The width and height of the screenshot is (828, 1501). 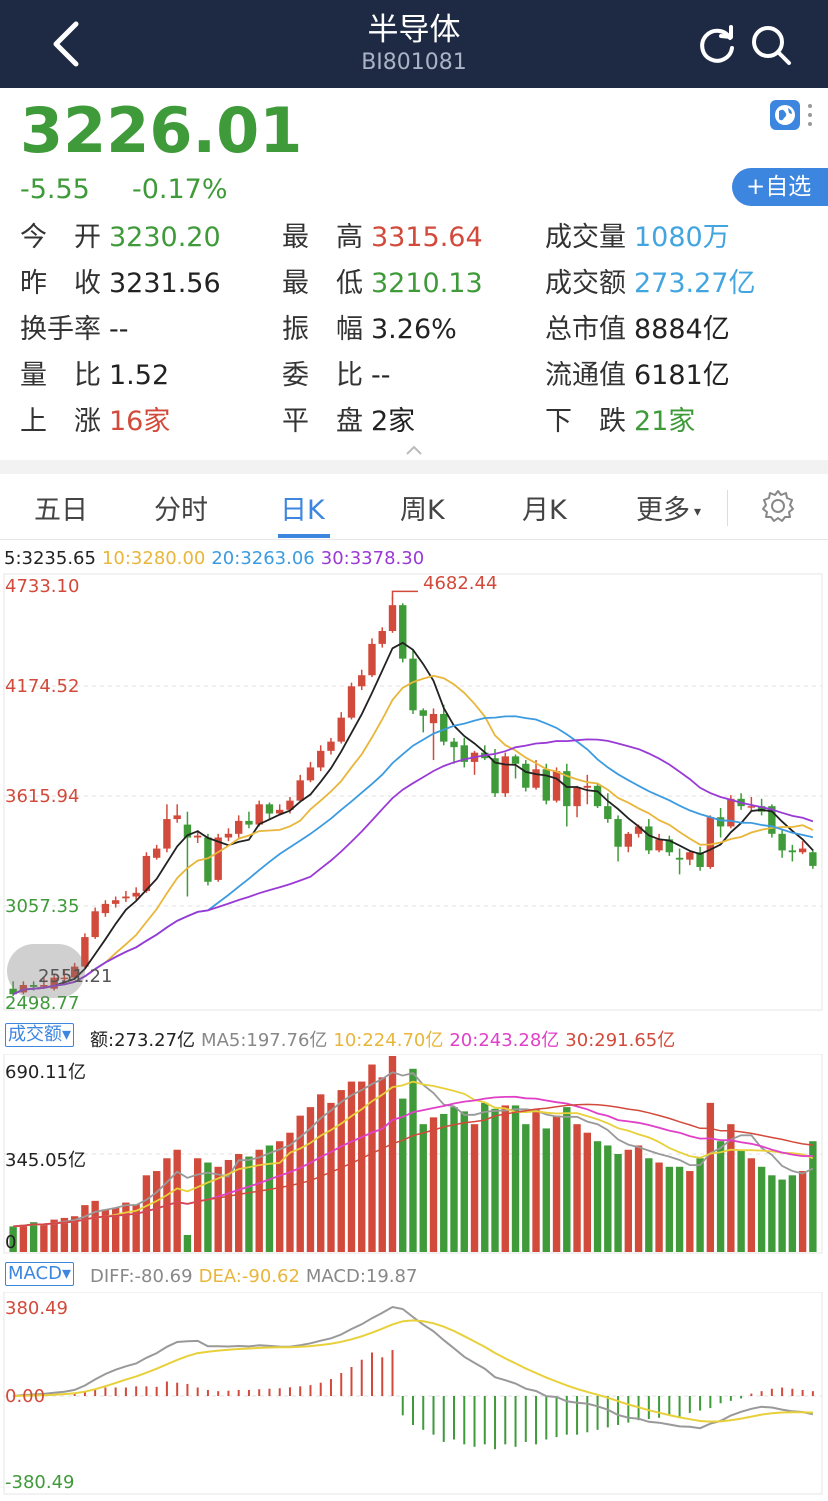 What do you see at coordinates (382, 284) in the screenshot?
I see `quote-stat: 最 低 3210.13` at bounding box center [382, 284].